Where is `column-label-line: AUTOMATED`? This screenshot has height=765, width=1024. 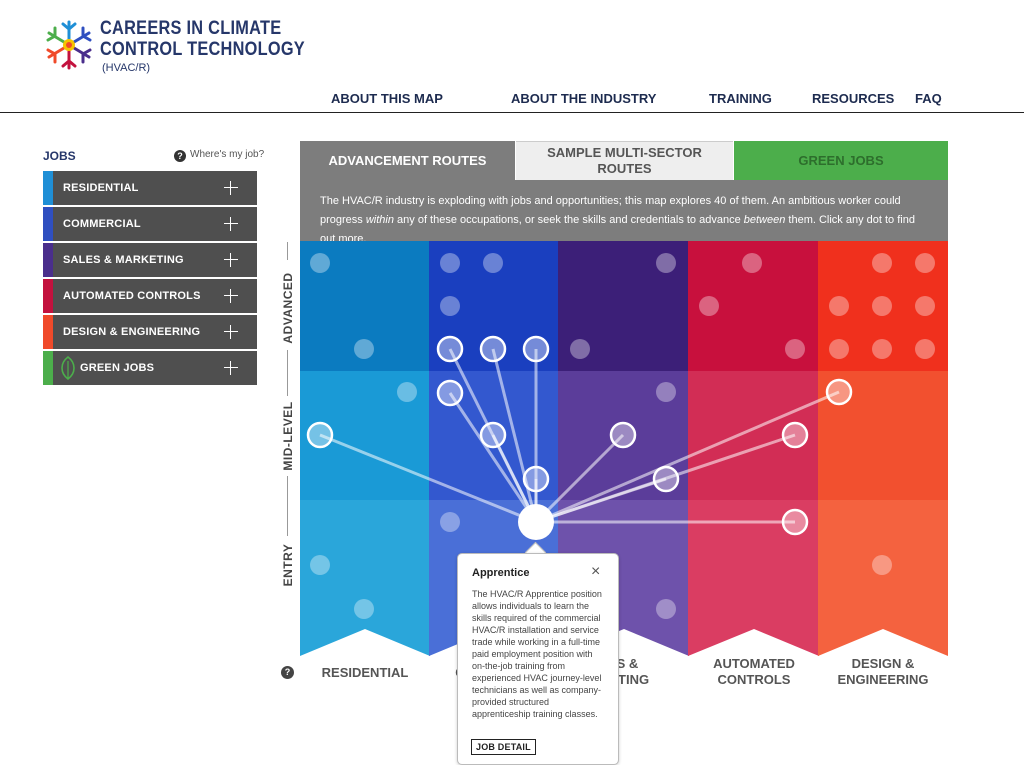 column-label-line: AUTOMATED is located at coordinates (754, 663).